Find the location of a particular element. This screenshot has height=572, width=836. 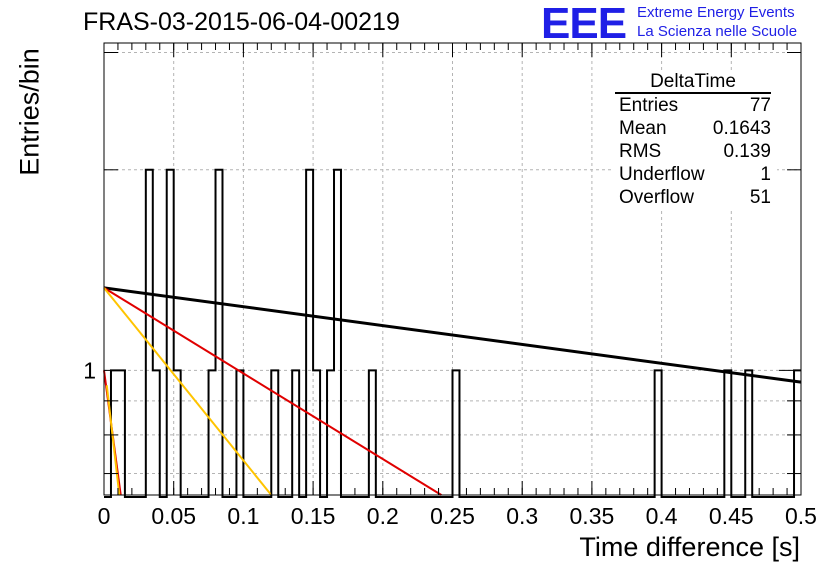

x-tick-label: 0.15 is located at coordinates (313, 516).